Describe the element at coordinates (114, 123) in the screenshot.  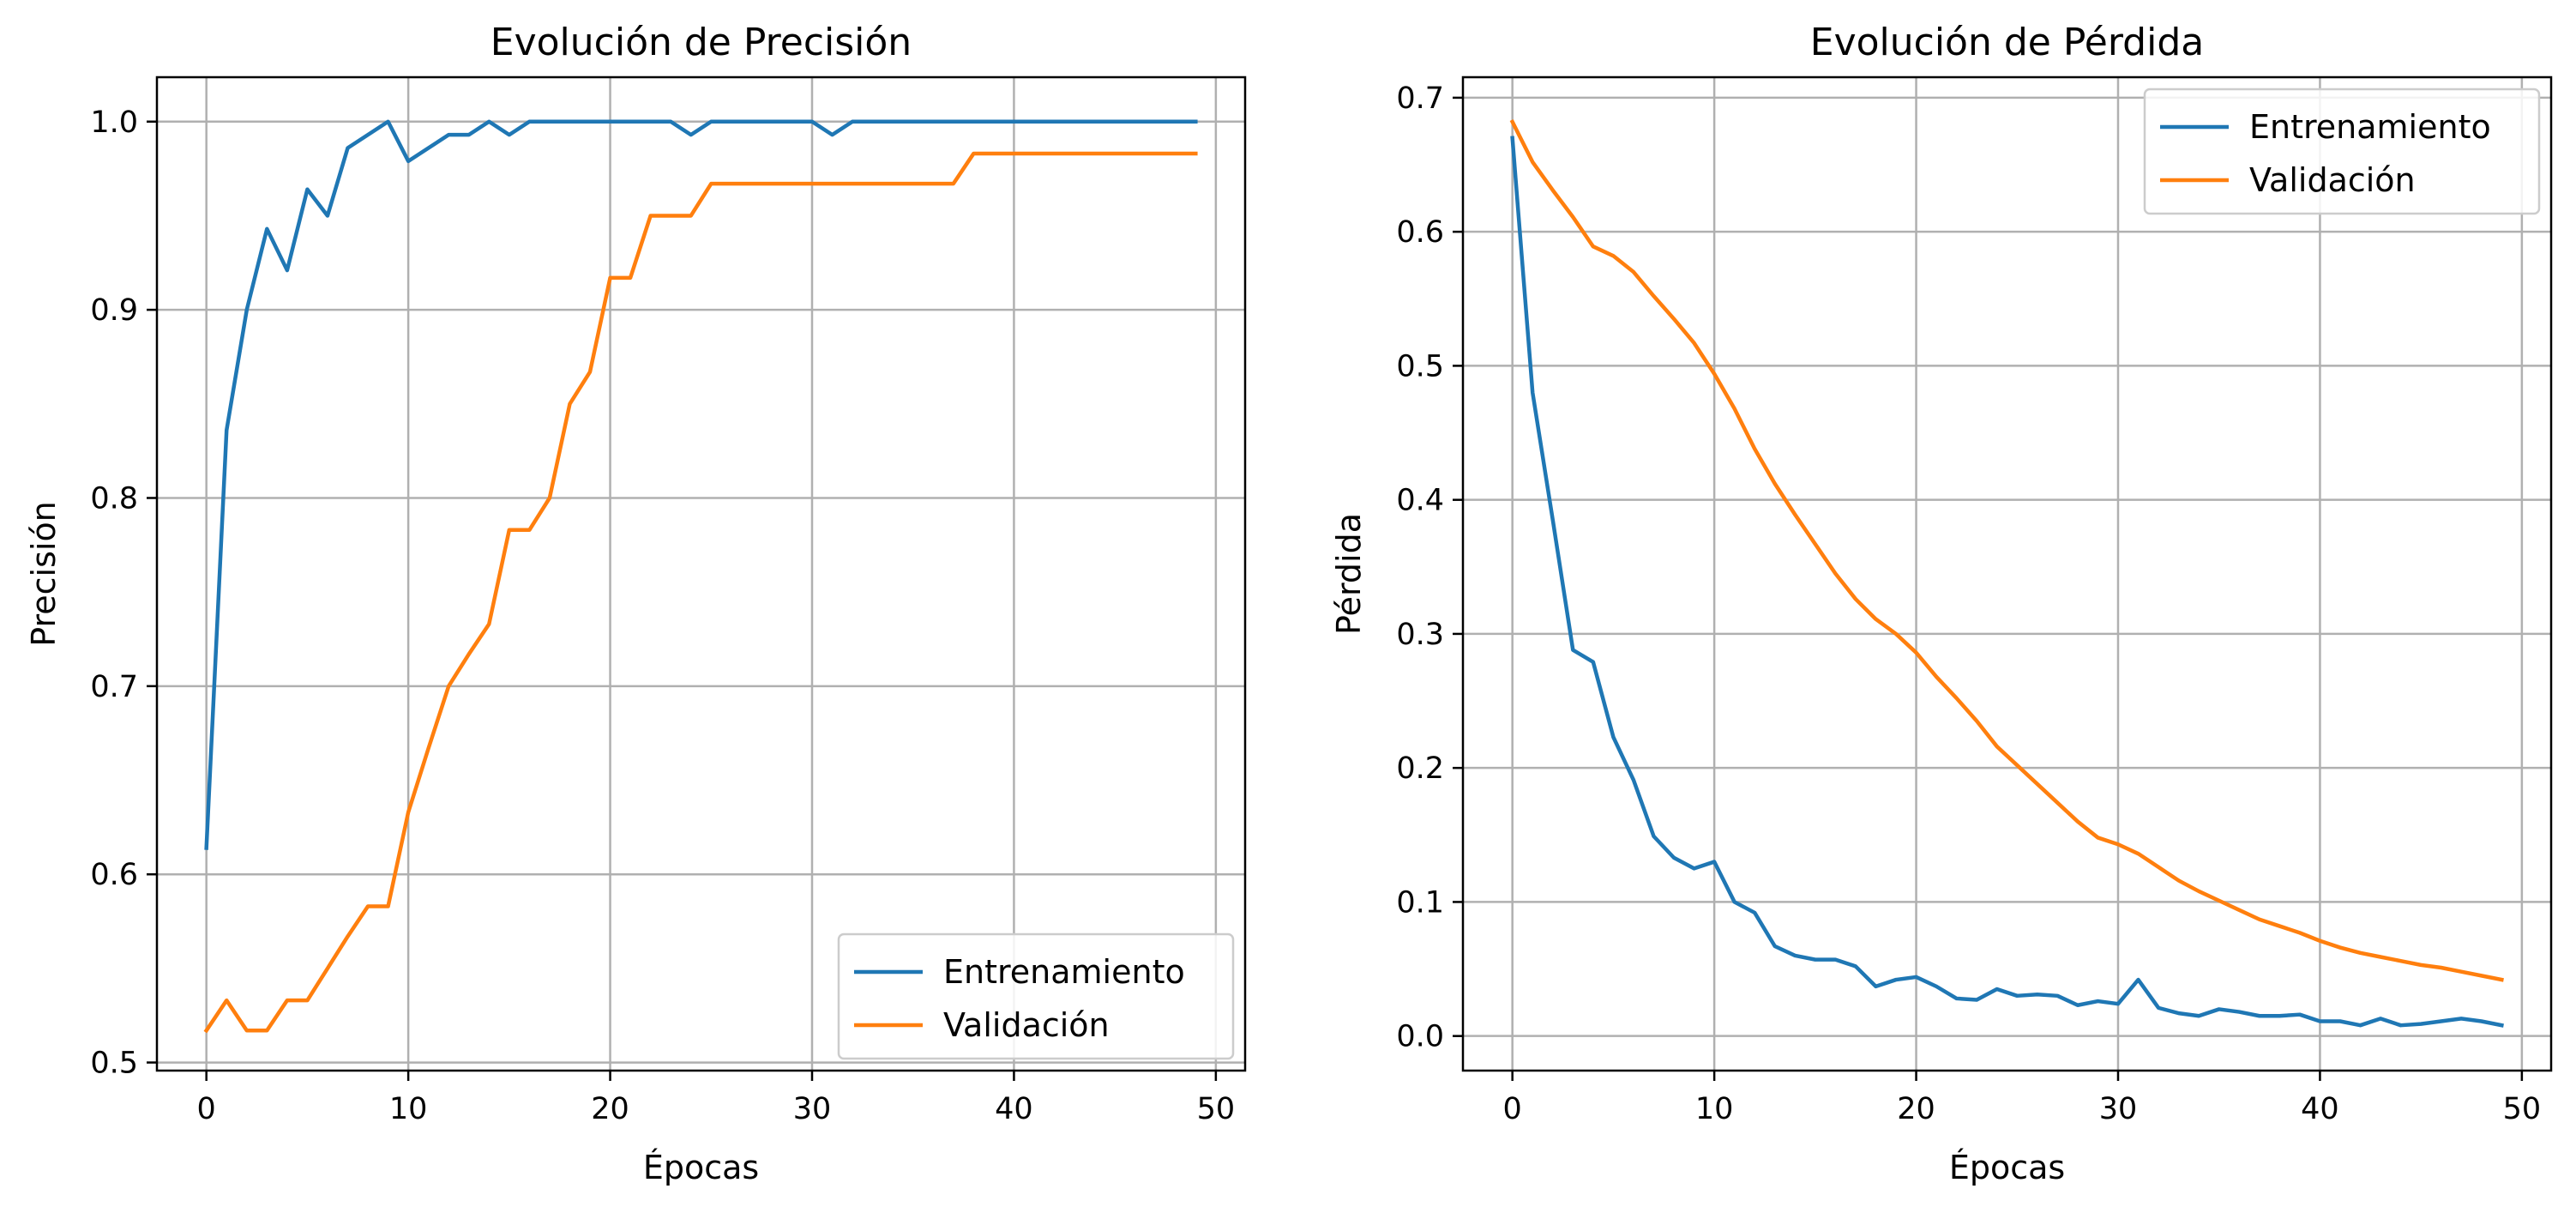
I see `y-tick-label: 1.0` at that location.